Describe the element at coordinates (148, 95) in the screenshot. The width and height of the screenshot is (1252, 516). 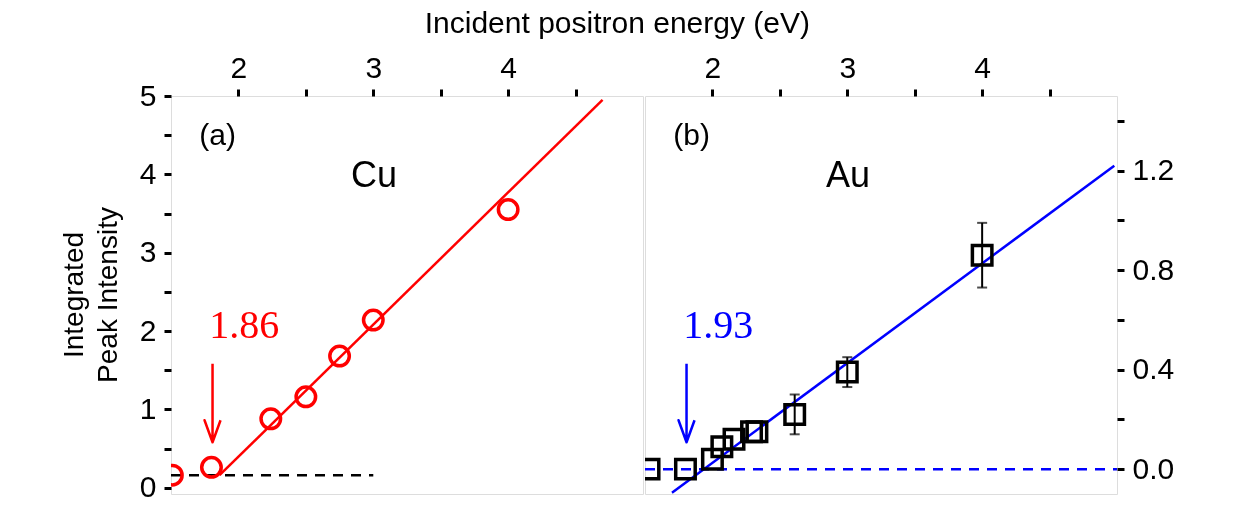
I see `y-tick-label: 5` at that location.